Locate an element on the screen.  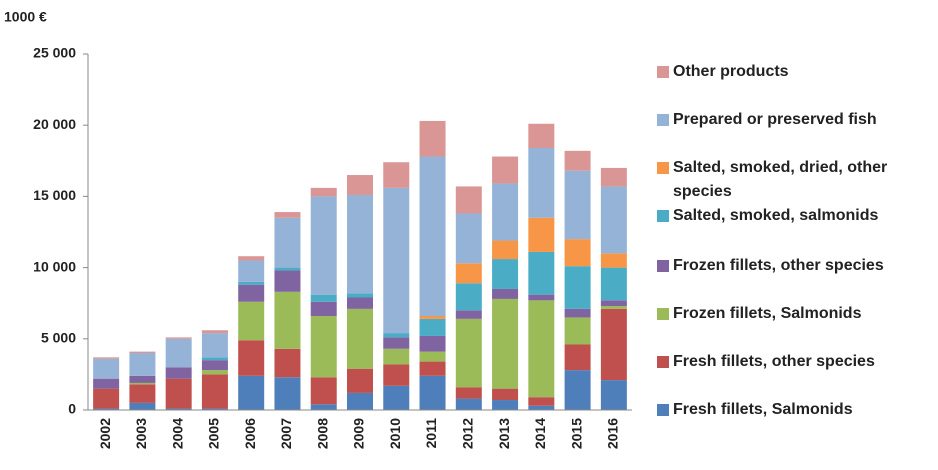
legend-label: Frozen fillets, Salmonids is located at coordinates (767, 313).